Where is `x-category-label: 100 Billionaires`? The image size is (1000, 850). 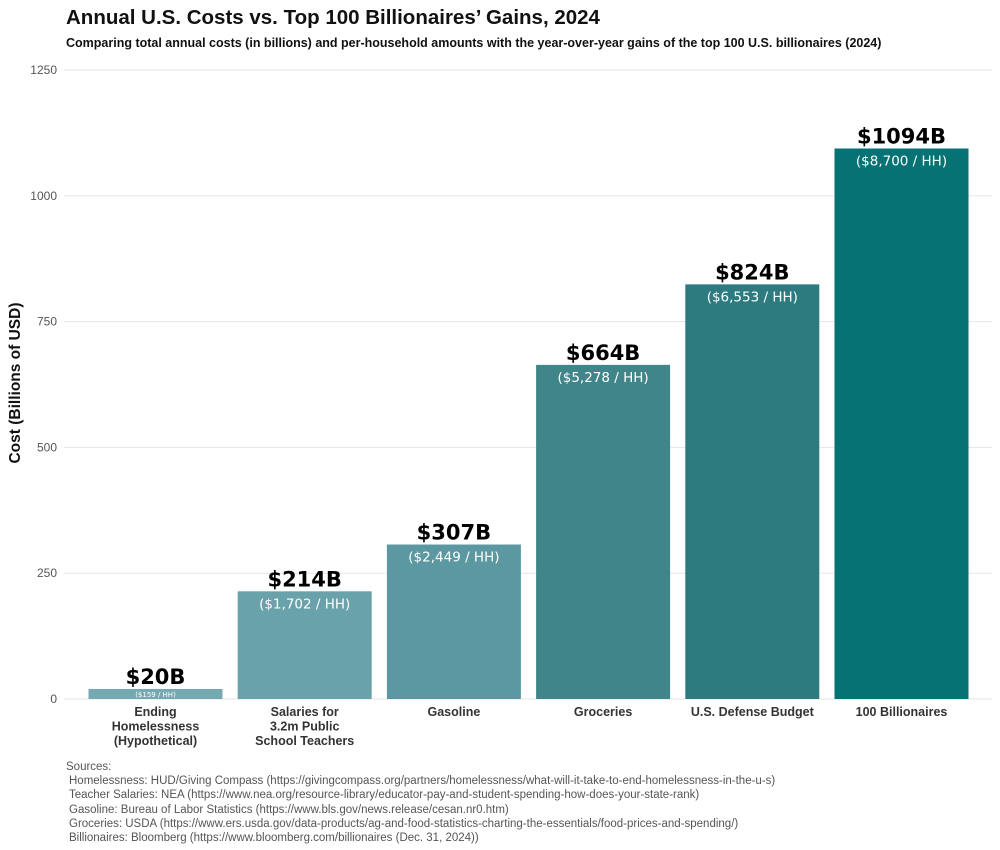 x-category-label: 100 Billionaires is located at coordinates (902, 712).